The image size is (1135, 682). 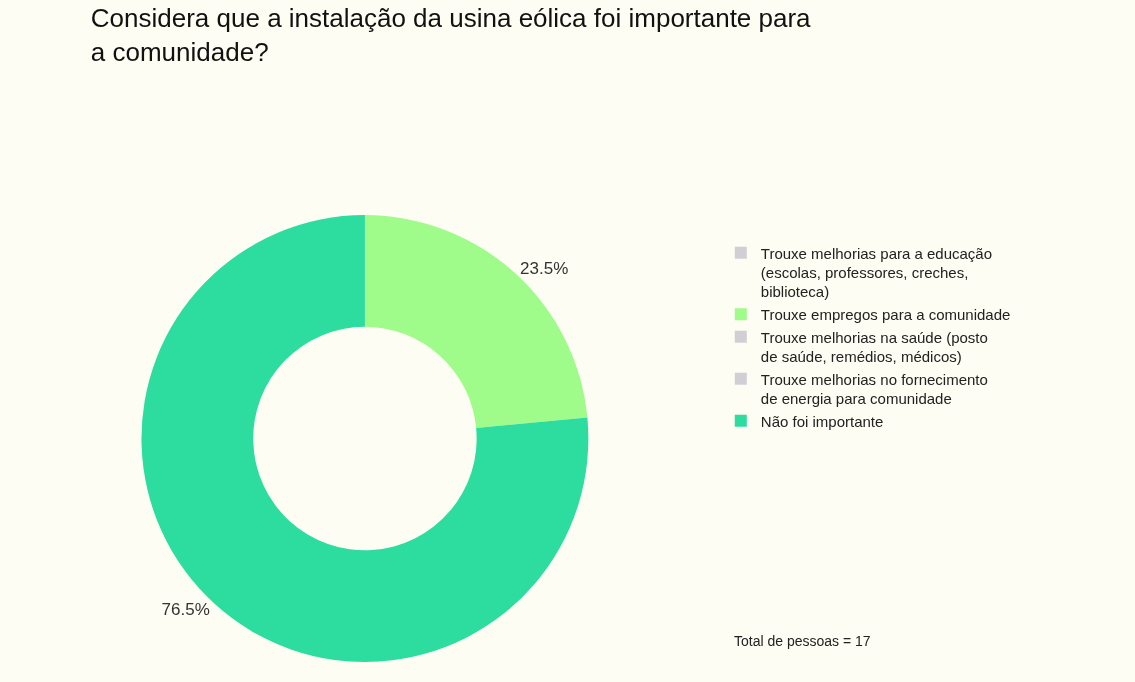 I want to click on legend-label: Trouxe melhorias na saúde (posto de saúde, remédios, médicos), so click(x=874, y=346).